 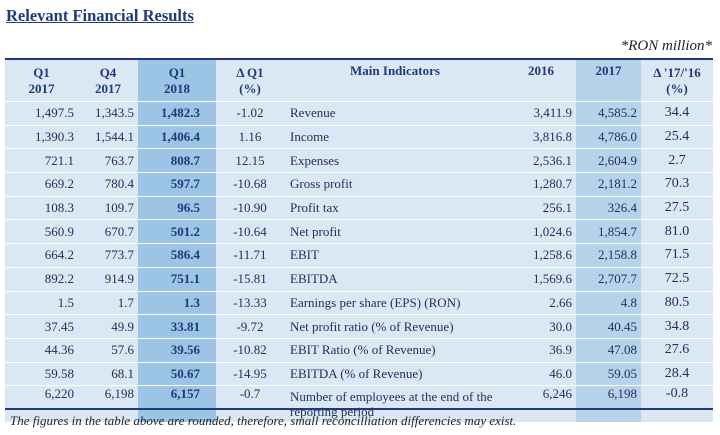 I want to click on cell-2017: 47.08, so click(x=608, y=350).